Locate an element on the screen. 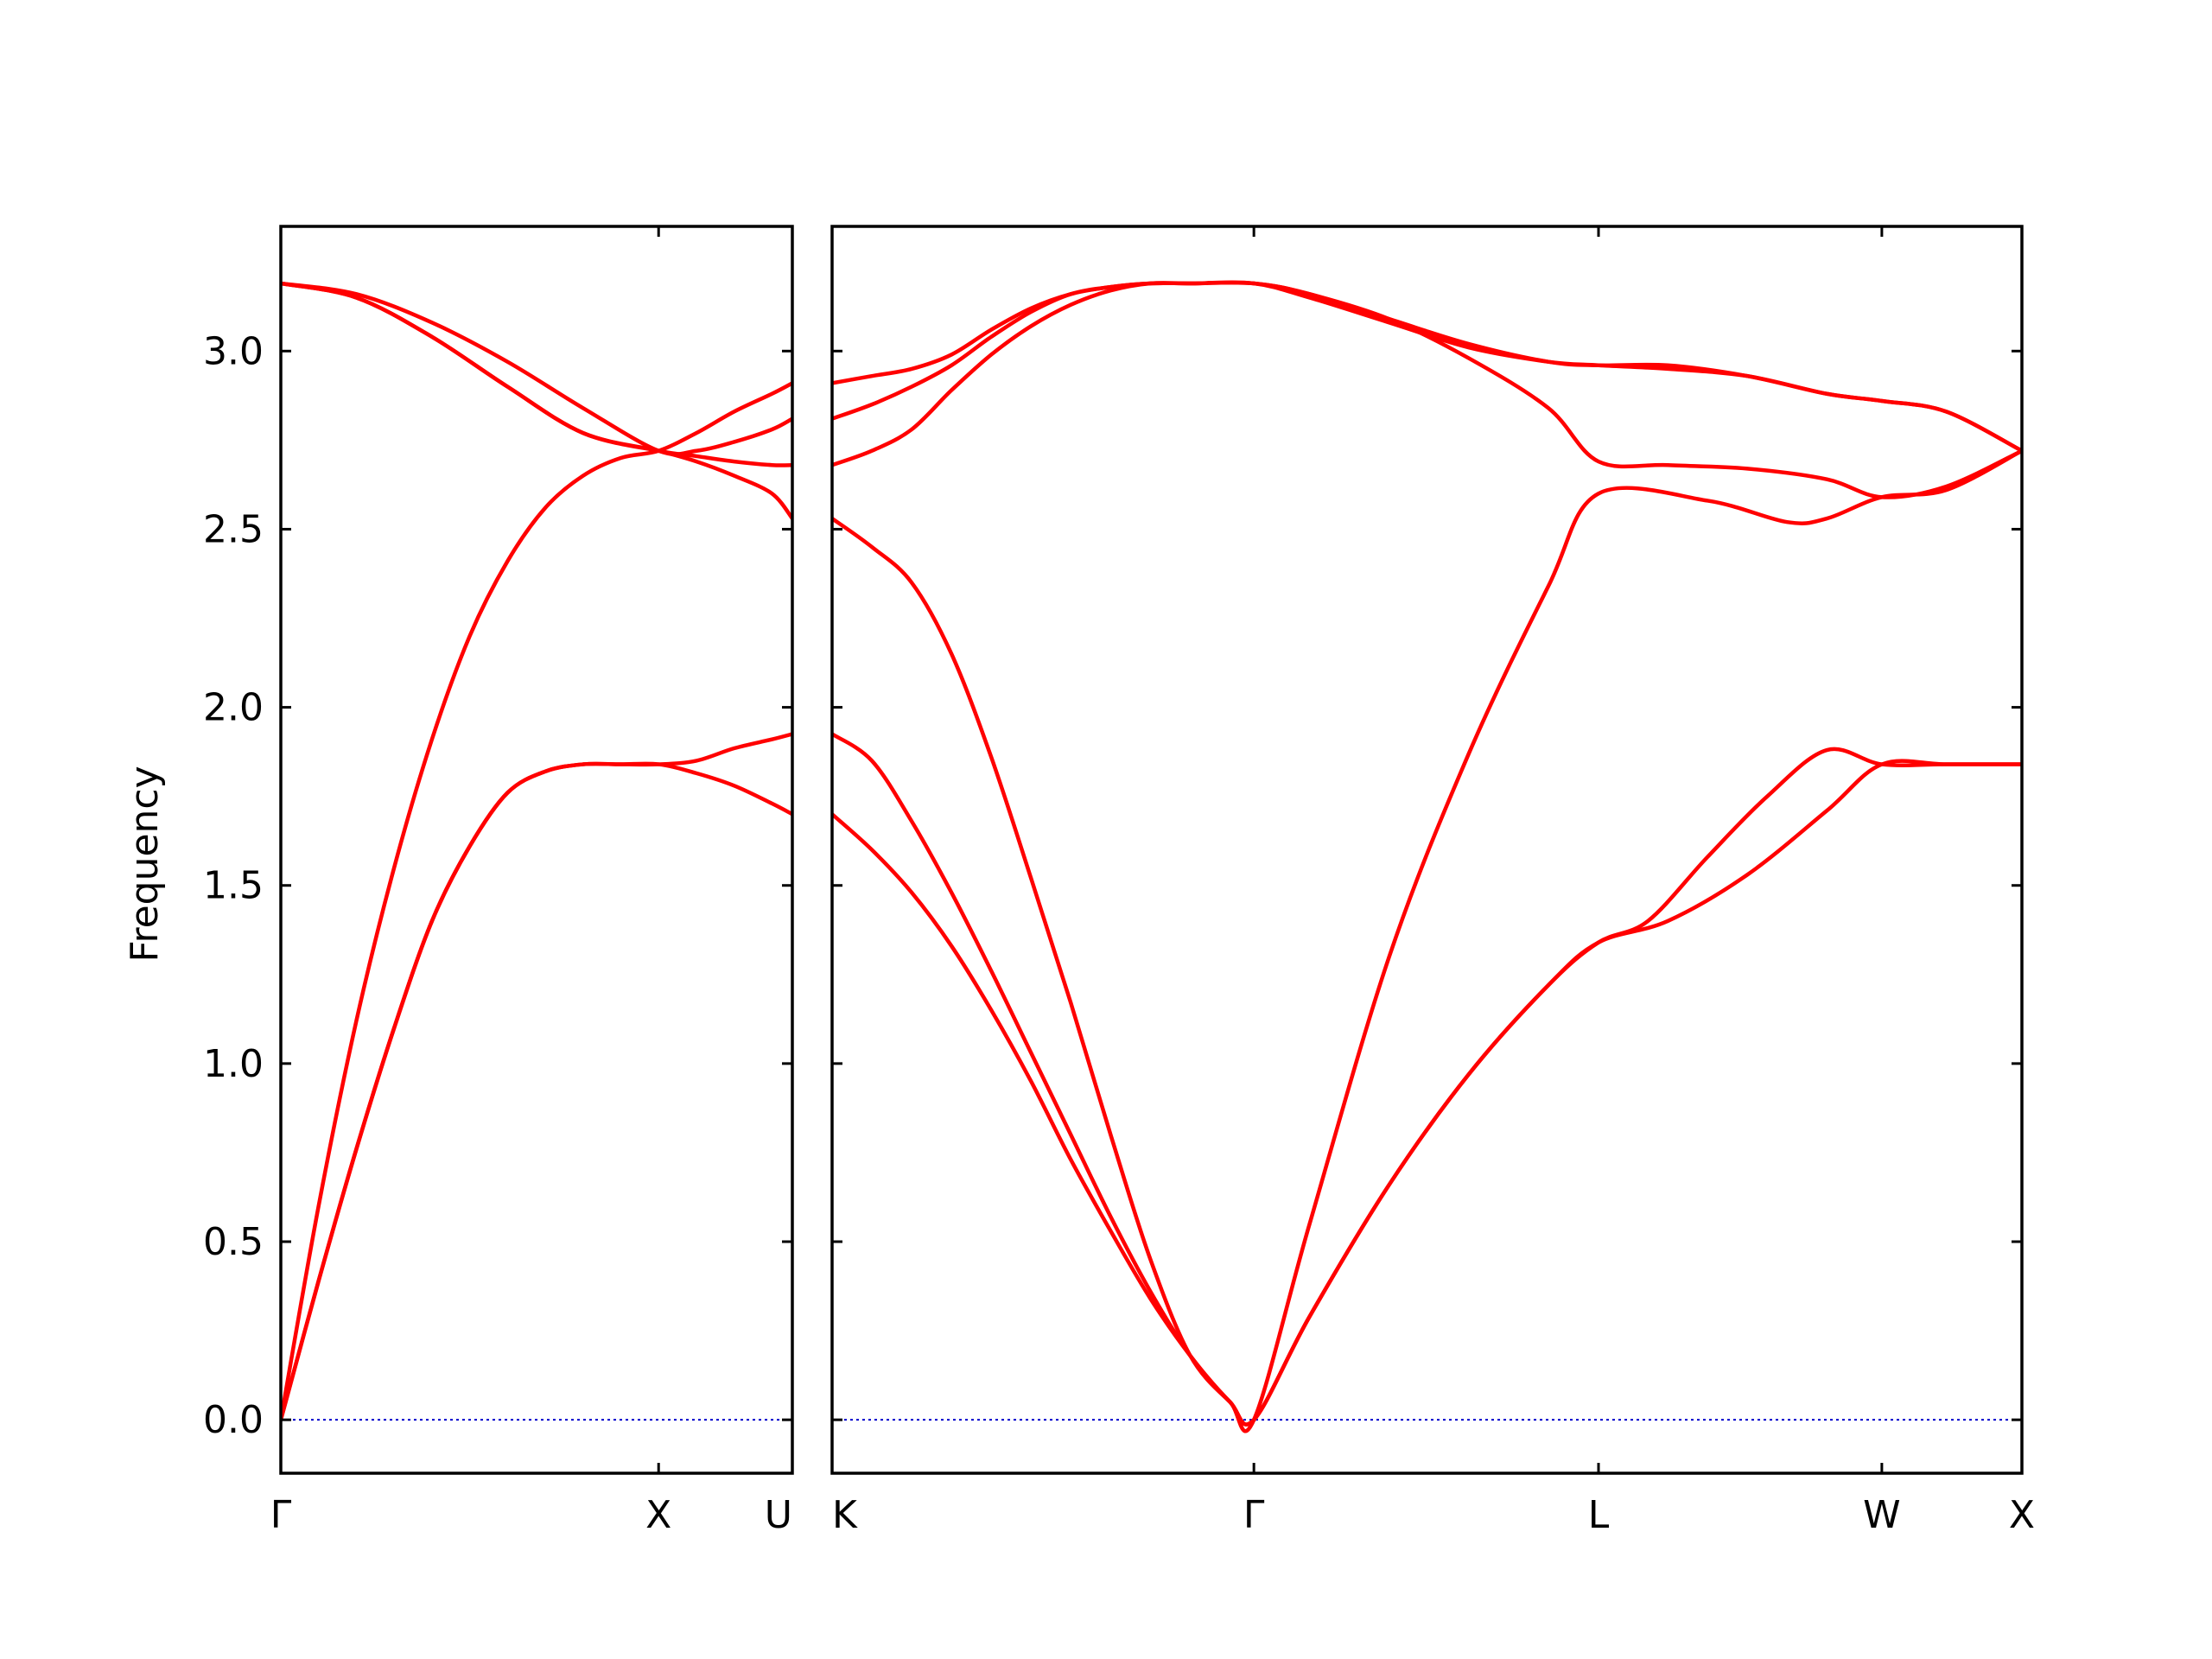 The image size is (2212, 1659). y-tick-label: 3.0 is located at coordinates (233, 351).